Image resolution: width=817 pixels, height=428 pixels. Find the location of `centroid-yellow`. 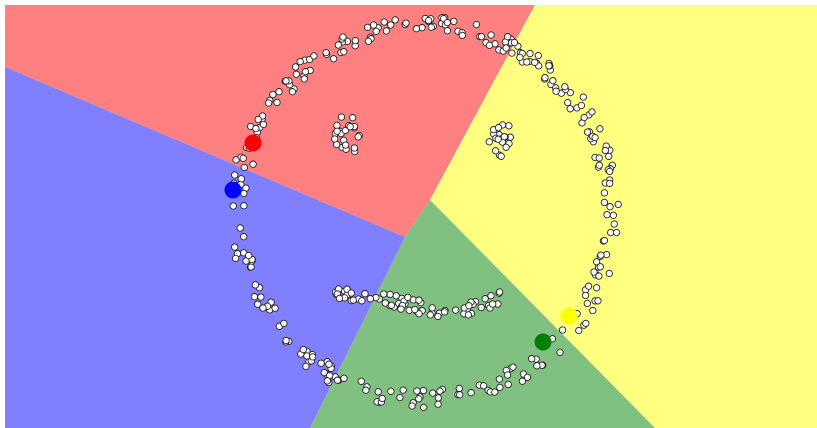

centroid-yellow is located at coordinates (569, 316).